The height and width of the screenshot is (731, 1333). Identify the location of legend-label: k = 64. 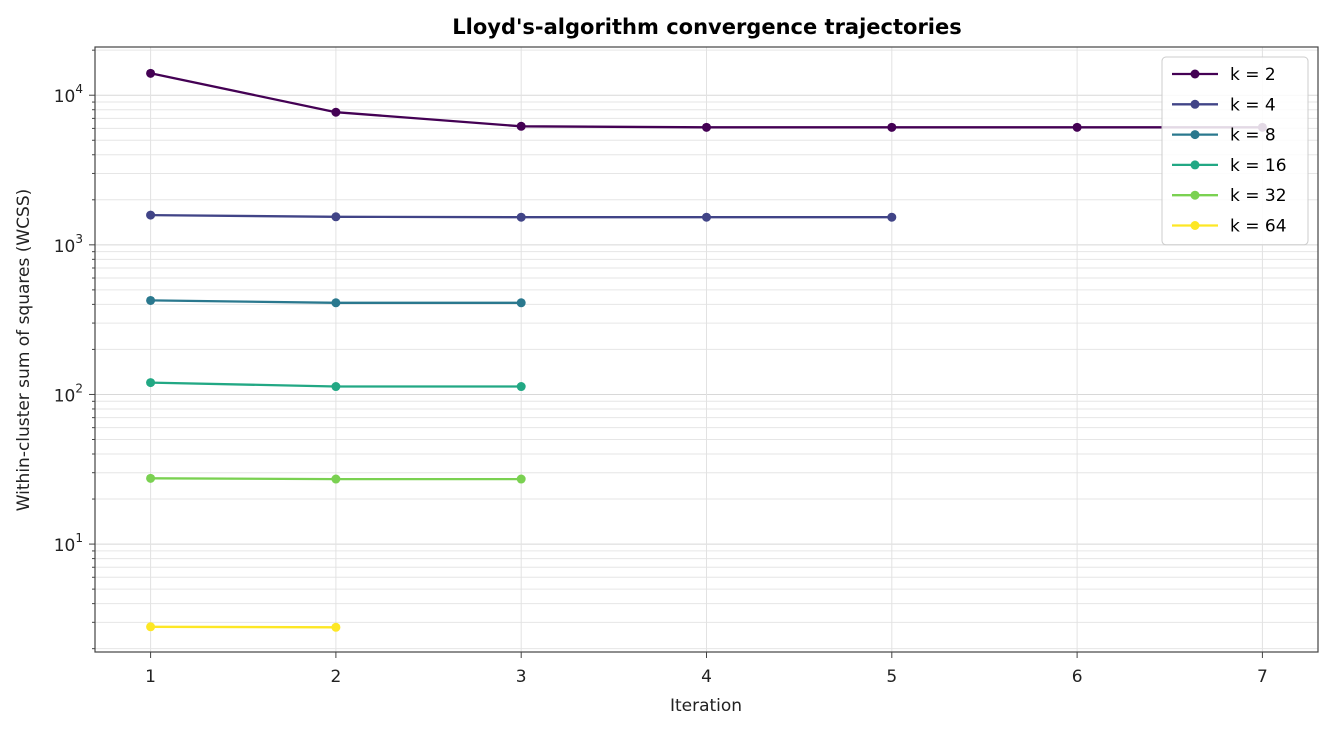
(1258, 227).